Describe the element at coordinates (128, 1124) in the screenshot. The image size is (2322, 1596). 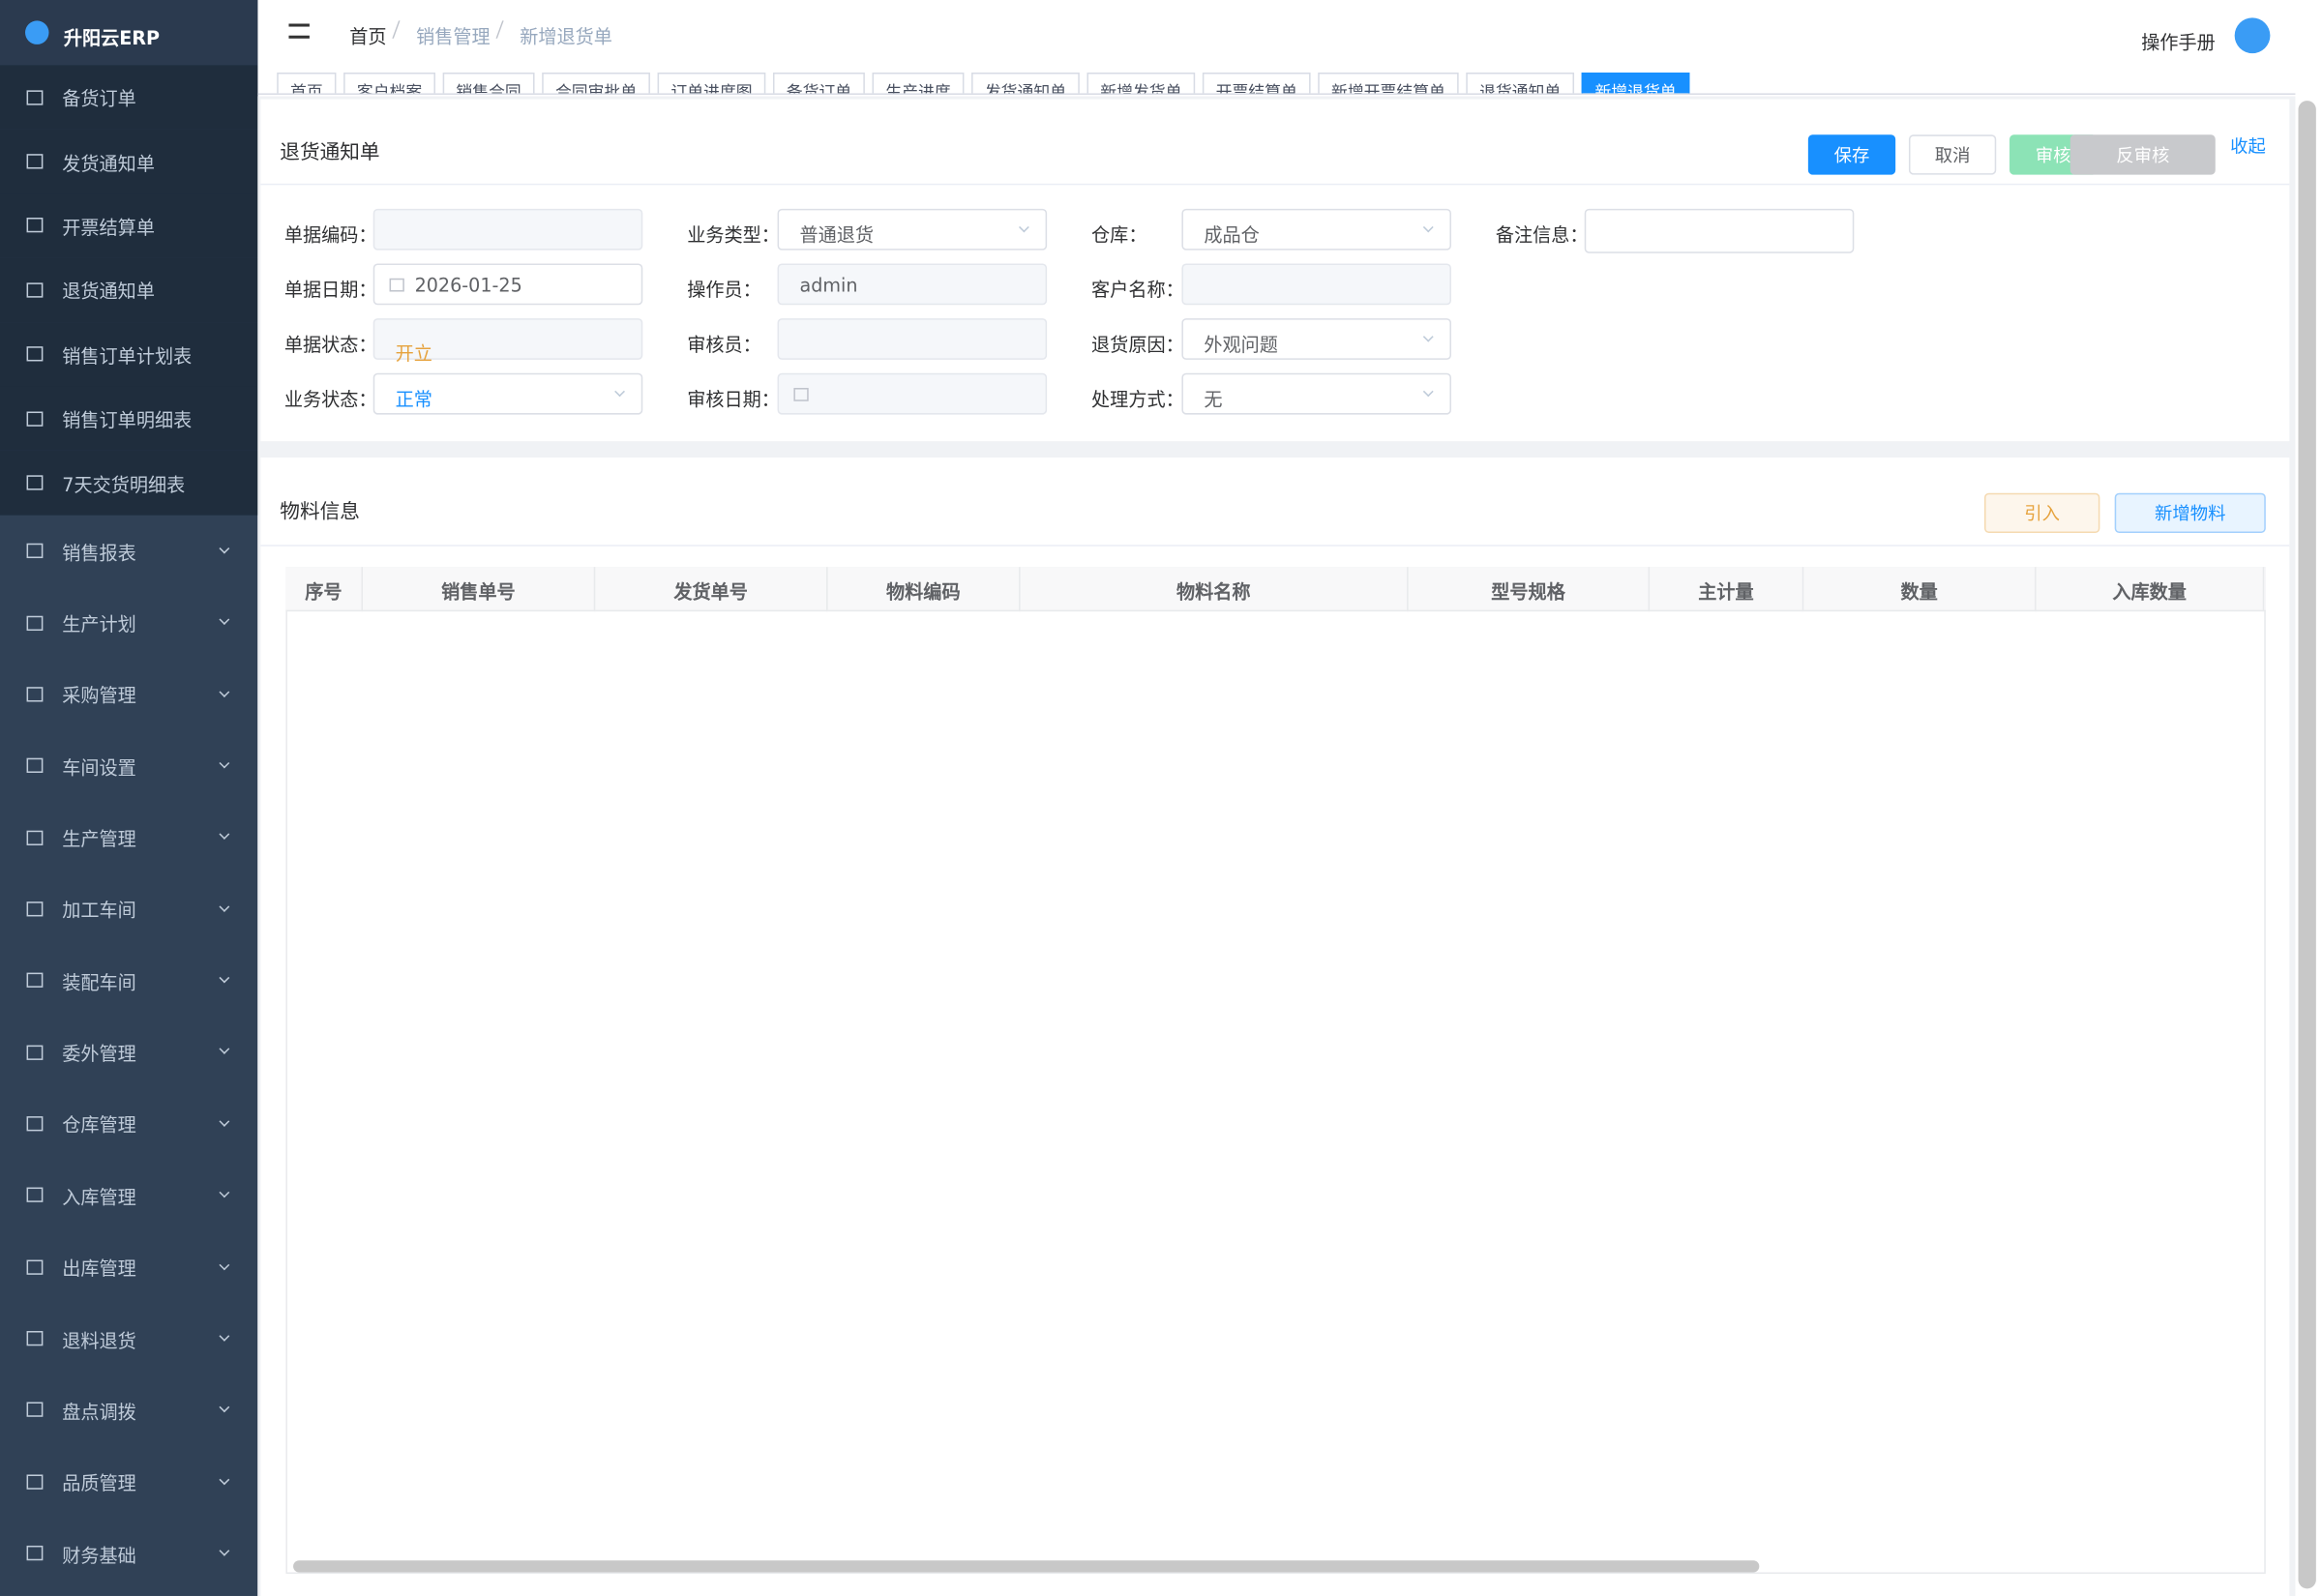
I see `menu-group: 仓库管理` at that location.